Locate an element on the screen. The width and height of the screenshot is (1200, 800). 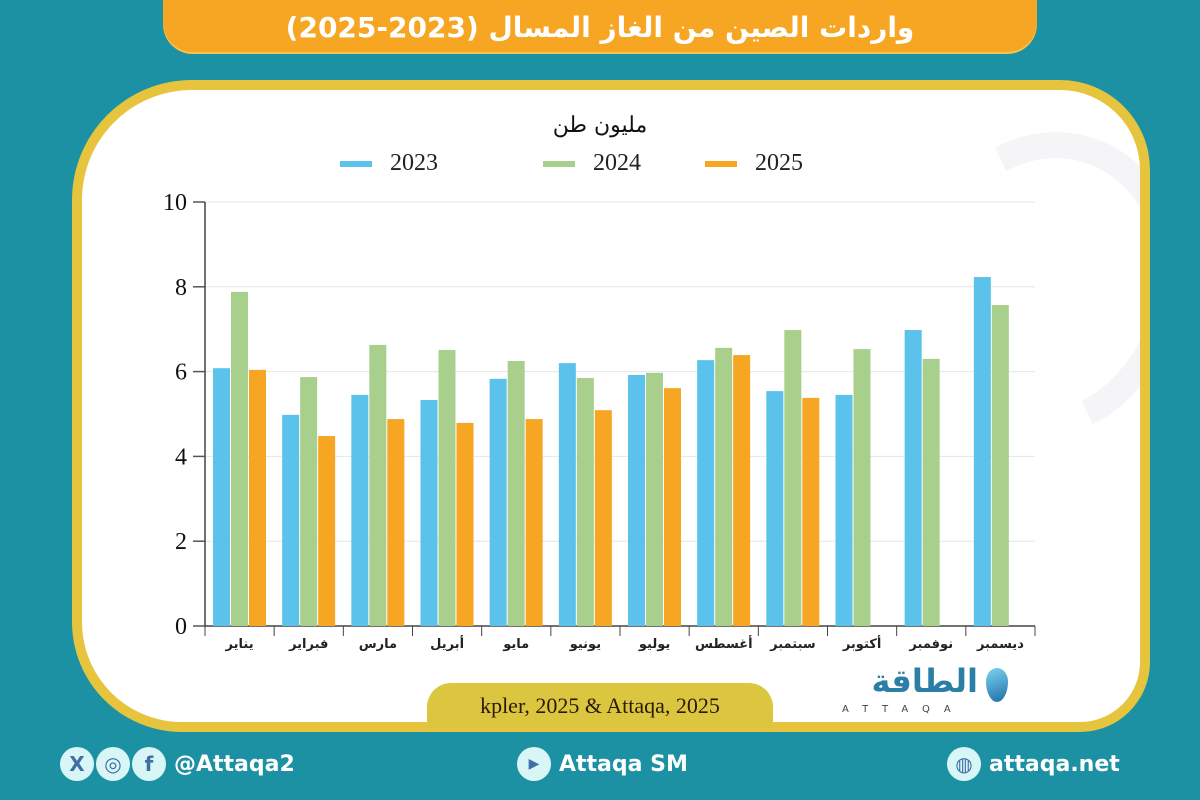
x-tick-label: فبراير is located at coordinates (308, 644).